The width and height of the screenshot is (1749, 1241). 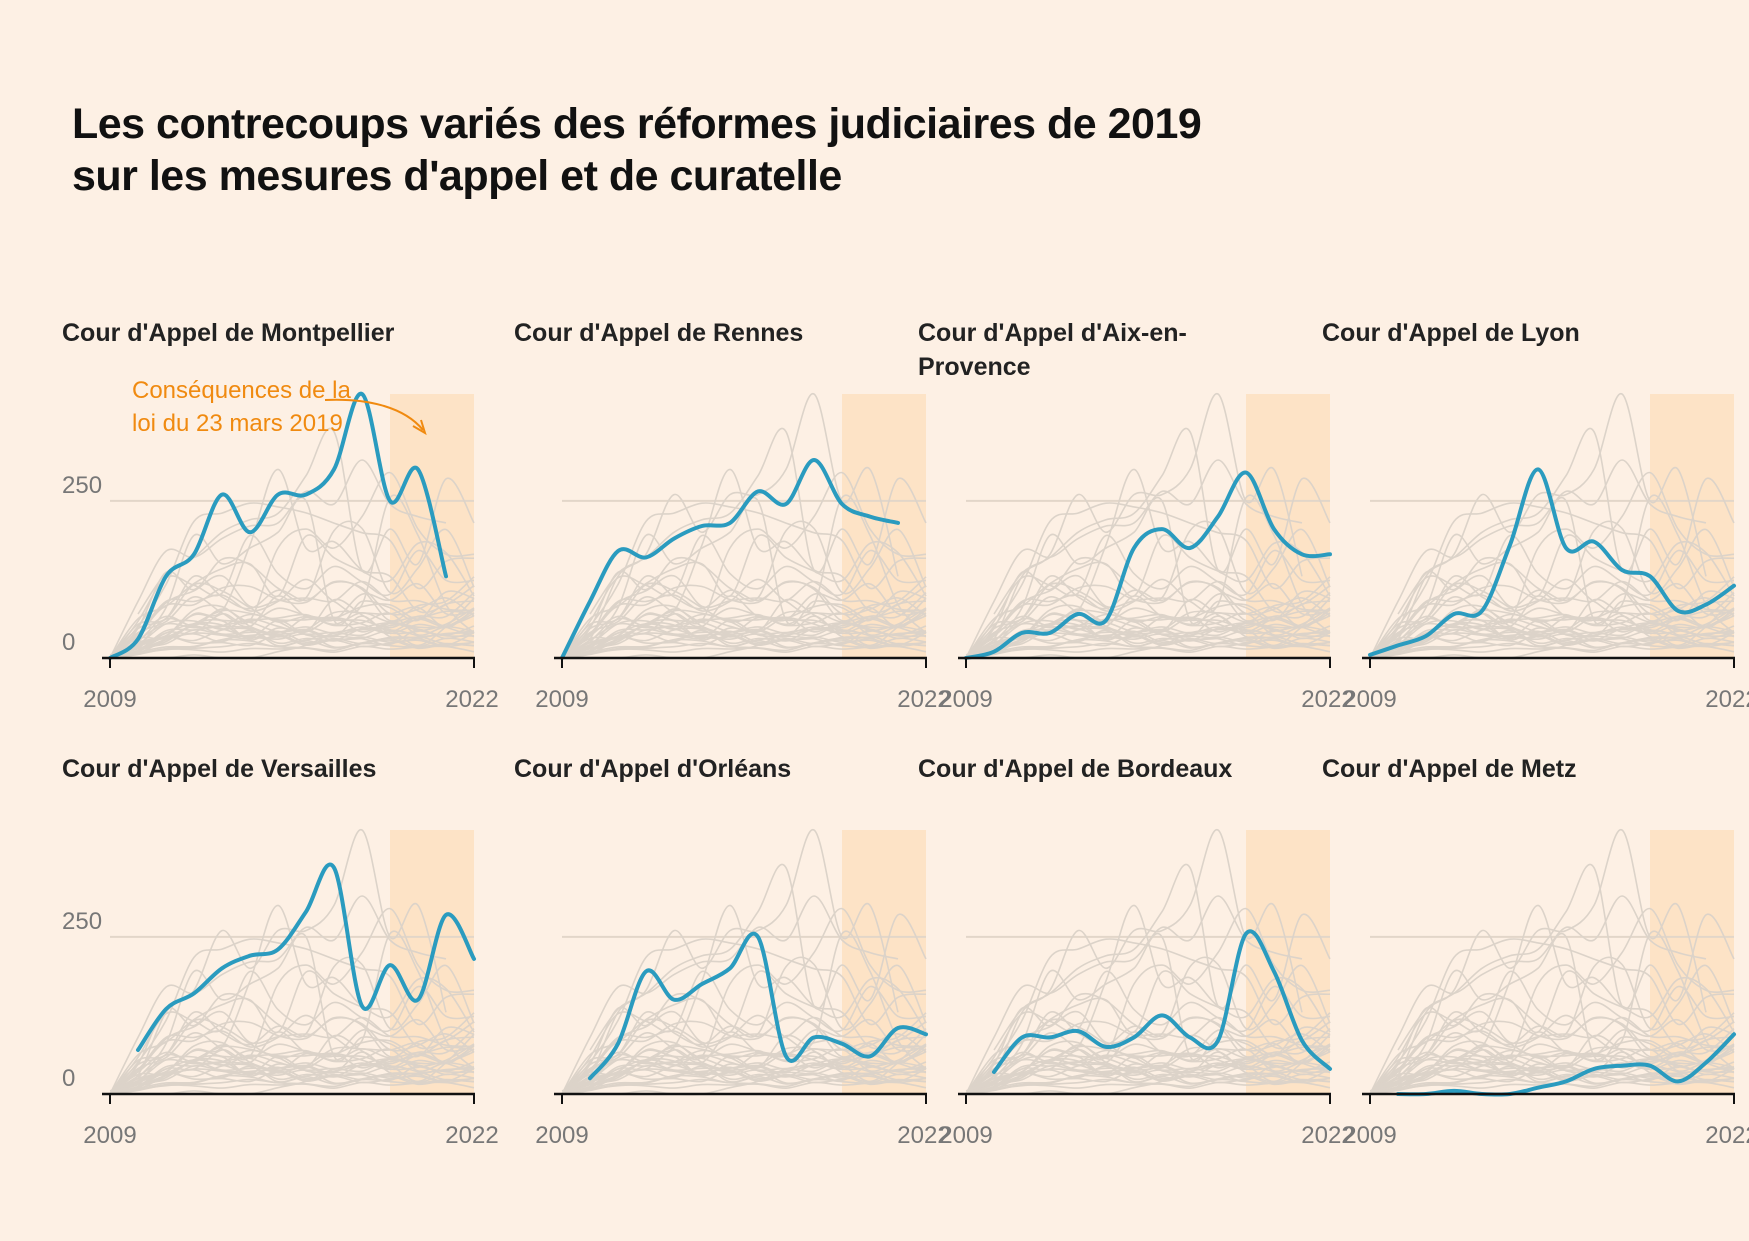 I want to click on chart-title-line2: sur les mesures d'appel et de curatelle, so click(x=457, y=176).